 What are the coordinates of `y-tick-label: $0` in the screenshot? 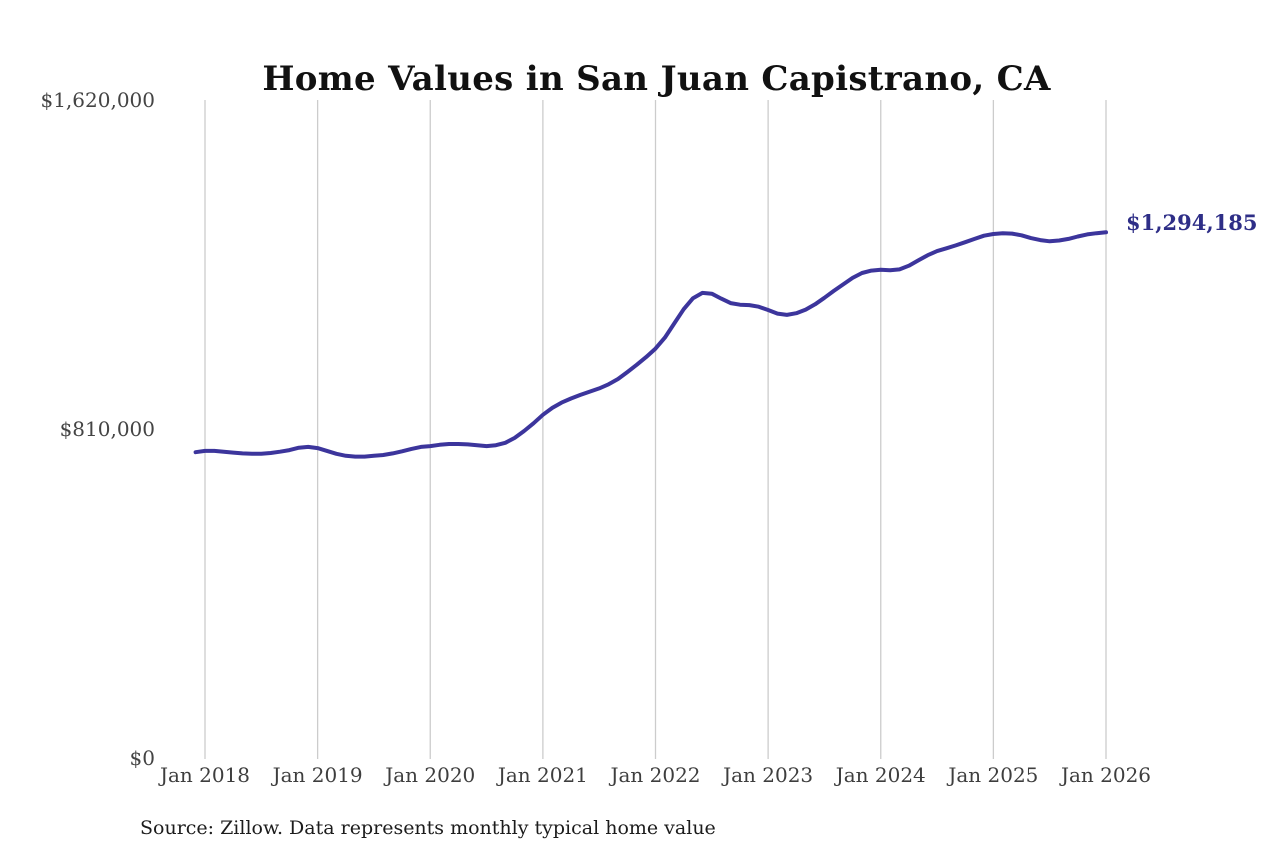 It's located at (142, 758).